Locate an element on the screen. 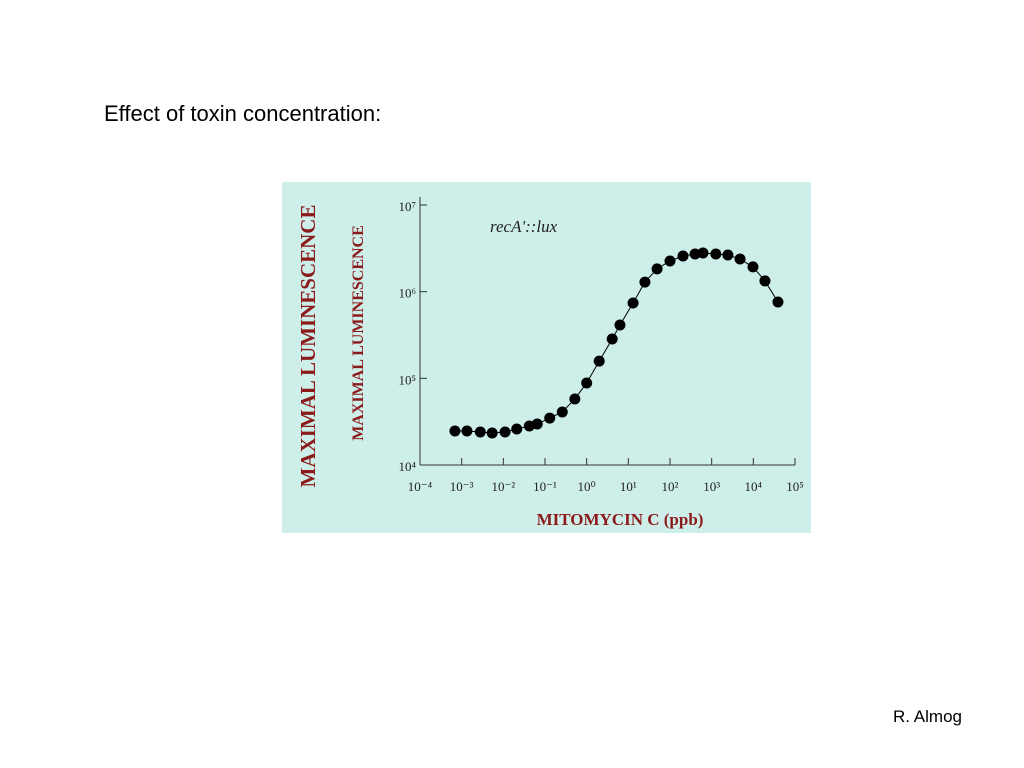  y-tick-label: 10⁷ is located at coordinates (407, 206).